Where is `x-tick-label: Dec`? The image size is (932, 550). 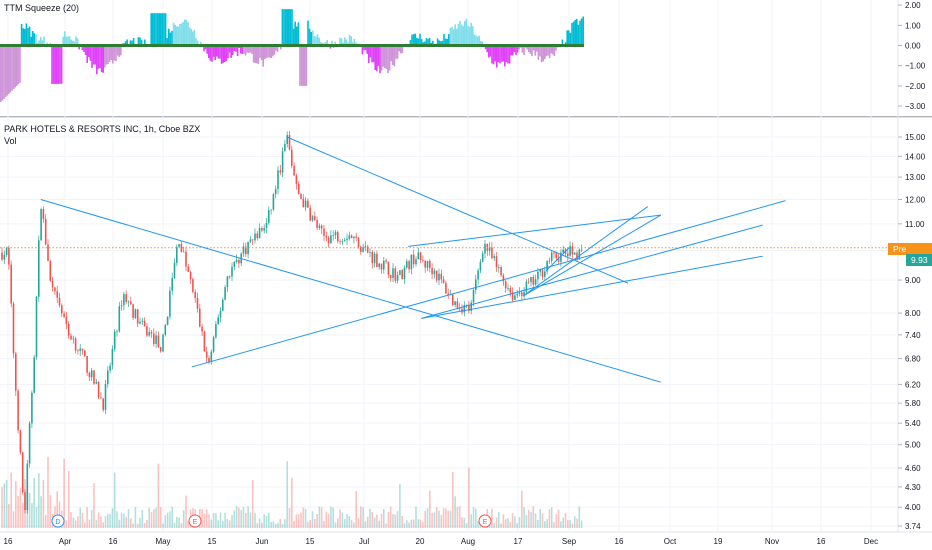 x-tick-label: Dec is located at coordinates (871, 541).